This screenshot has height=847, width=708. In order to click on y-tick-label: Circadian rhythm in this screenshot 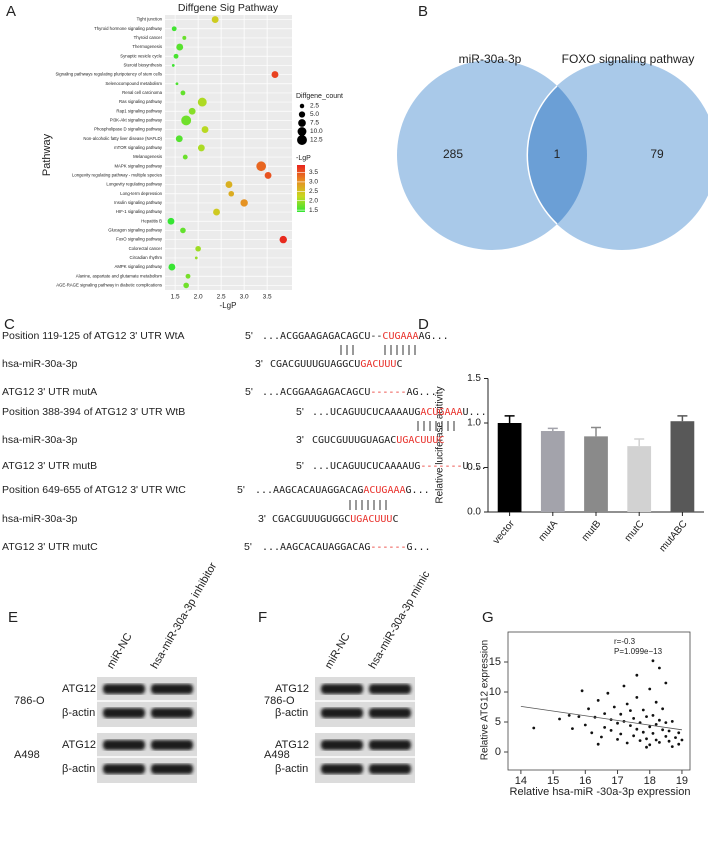, I will do `click(146, 257)`.